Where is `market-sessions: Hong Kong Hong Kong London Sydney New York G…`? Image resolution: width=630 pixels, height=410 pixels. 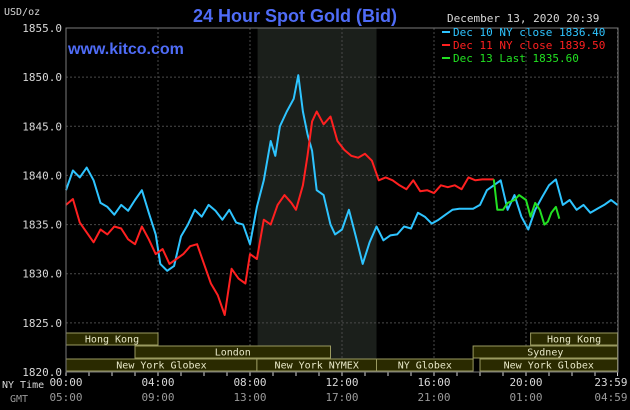
market-sessions: Hong Kong Hong Kong London Sydney New York G… is located at coordinates (342, 352).